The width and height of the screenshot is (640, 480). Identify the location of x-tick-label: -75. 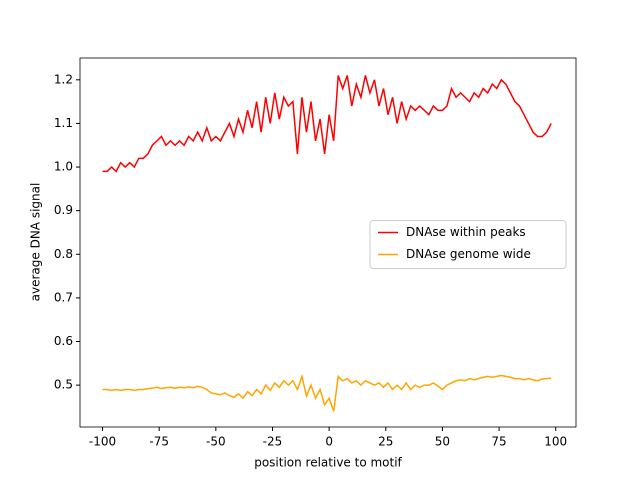
(159, 442).